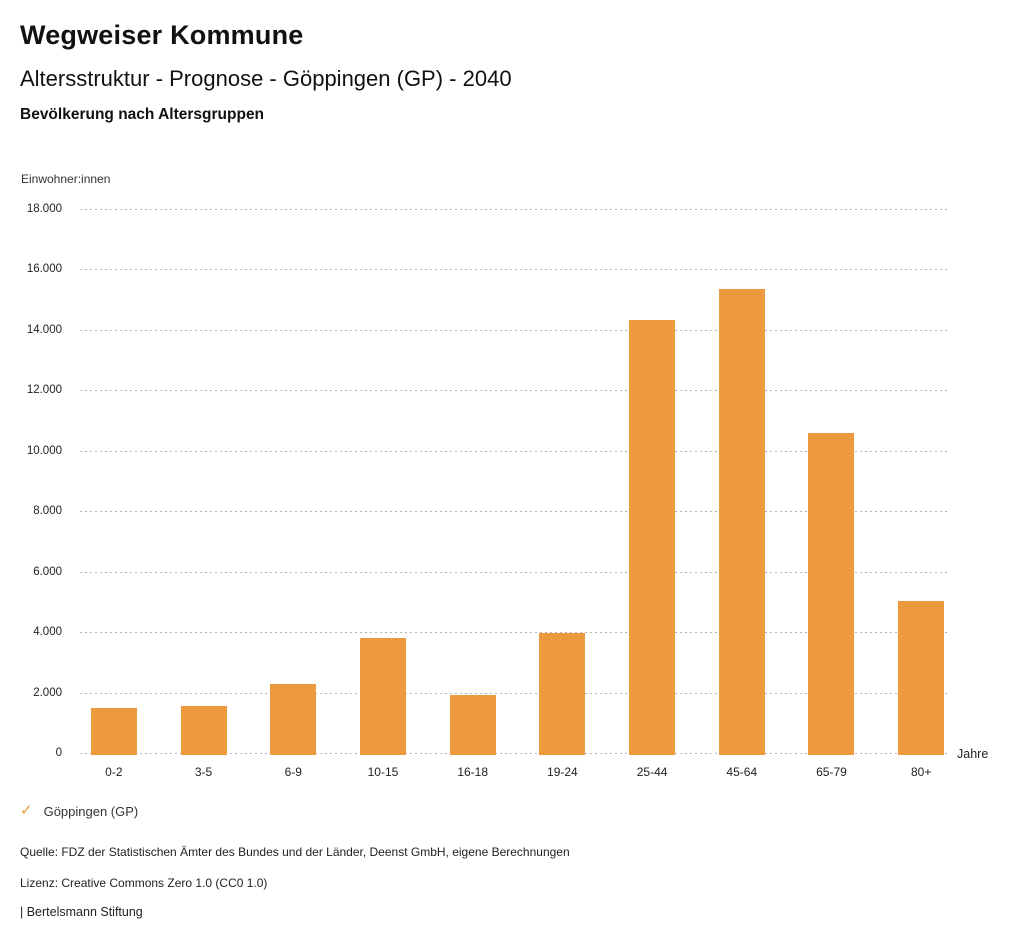 This screenshot has width=1024, height=946. I want to click on y-axis-tick-label: 14.000, so click(44, 329).